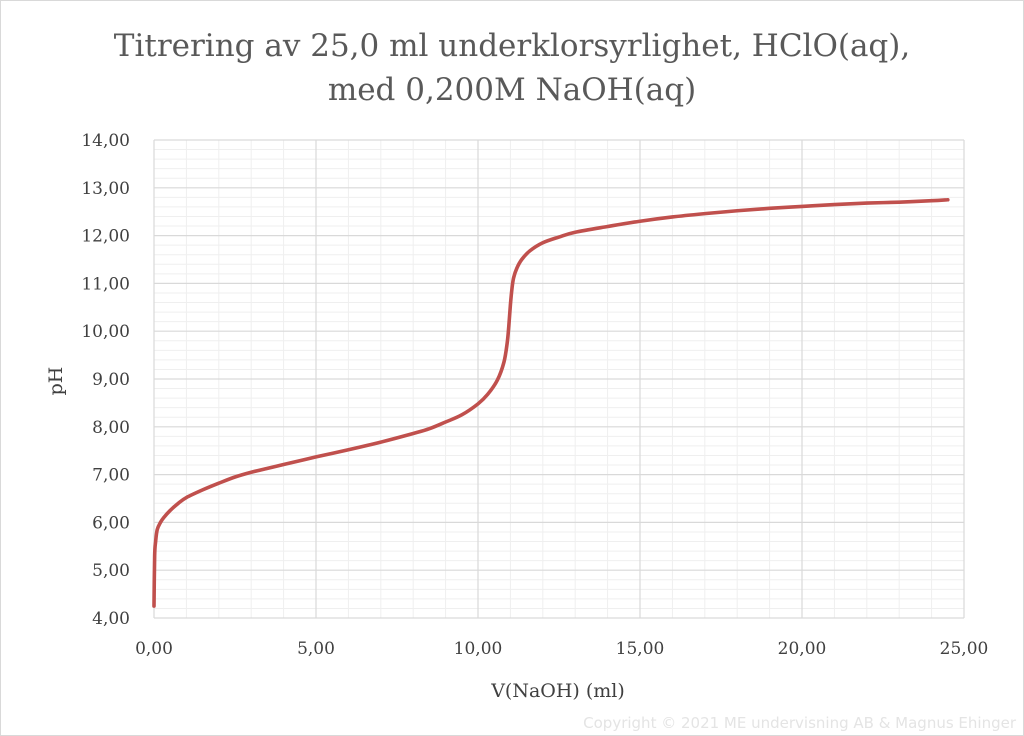 This screenshot has width=1024, height=736. Describe the element at coordinates (111, 619) in the screenshot. I see `y-tick-label: 4,00` at that location.